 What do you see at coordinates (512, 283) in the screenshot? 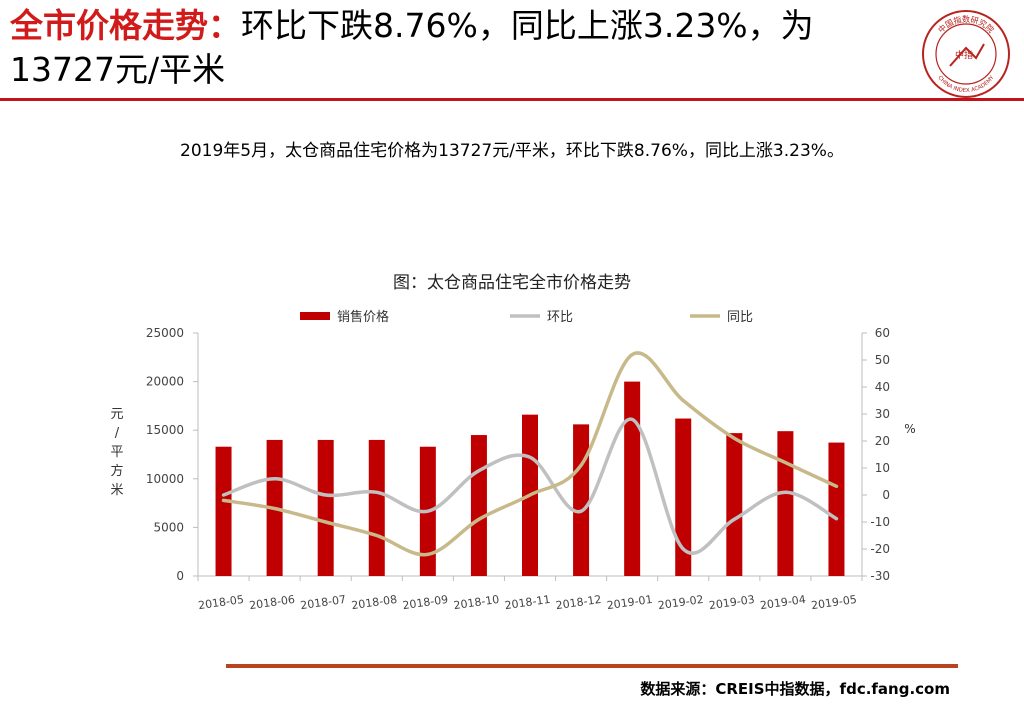
I see `chart-title: 图：太仓商品住宅全市价格走势` at bounding box center [512, 283].